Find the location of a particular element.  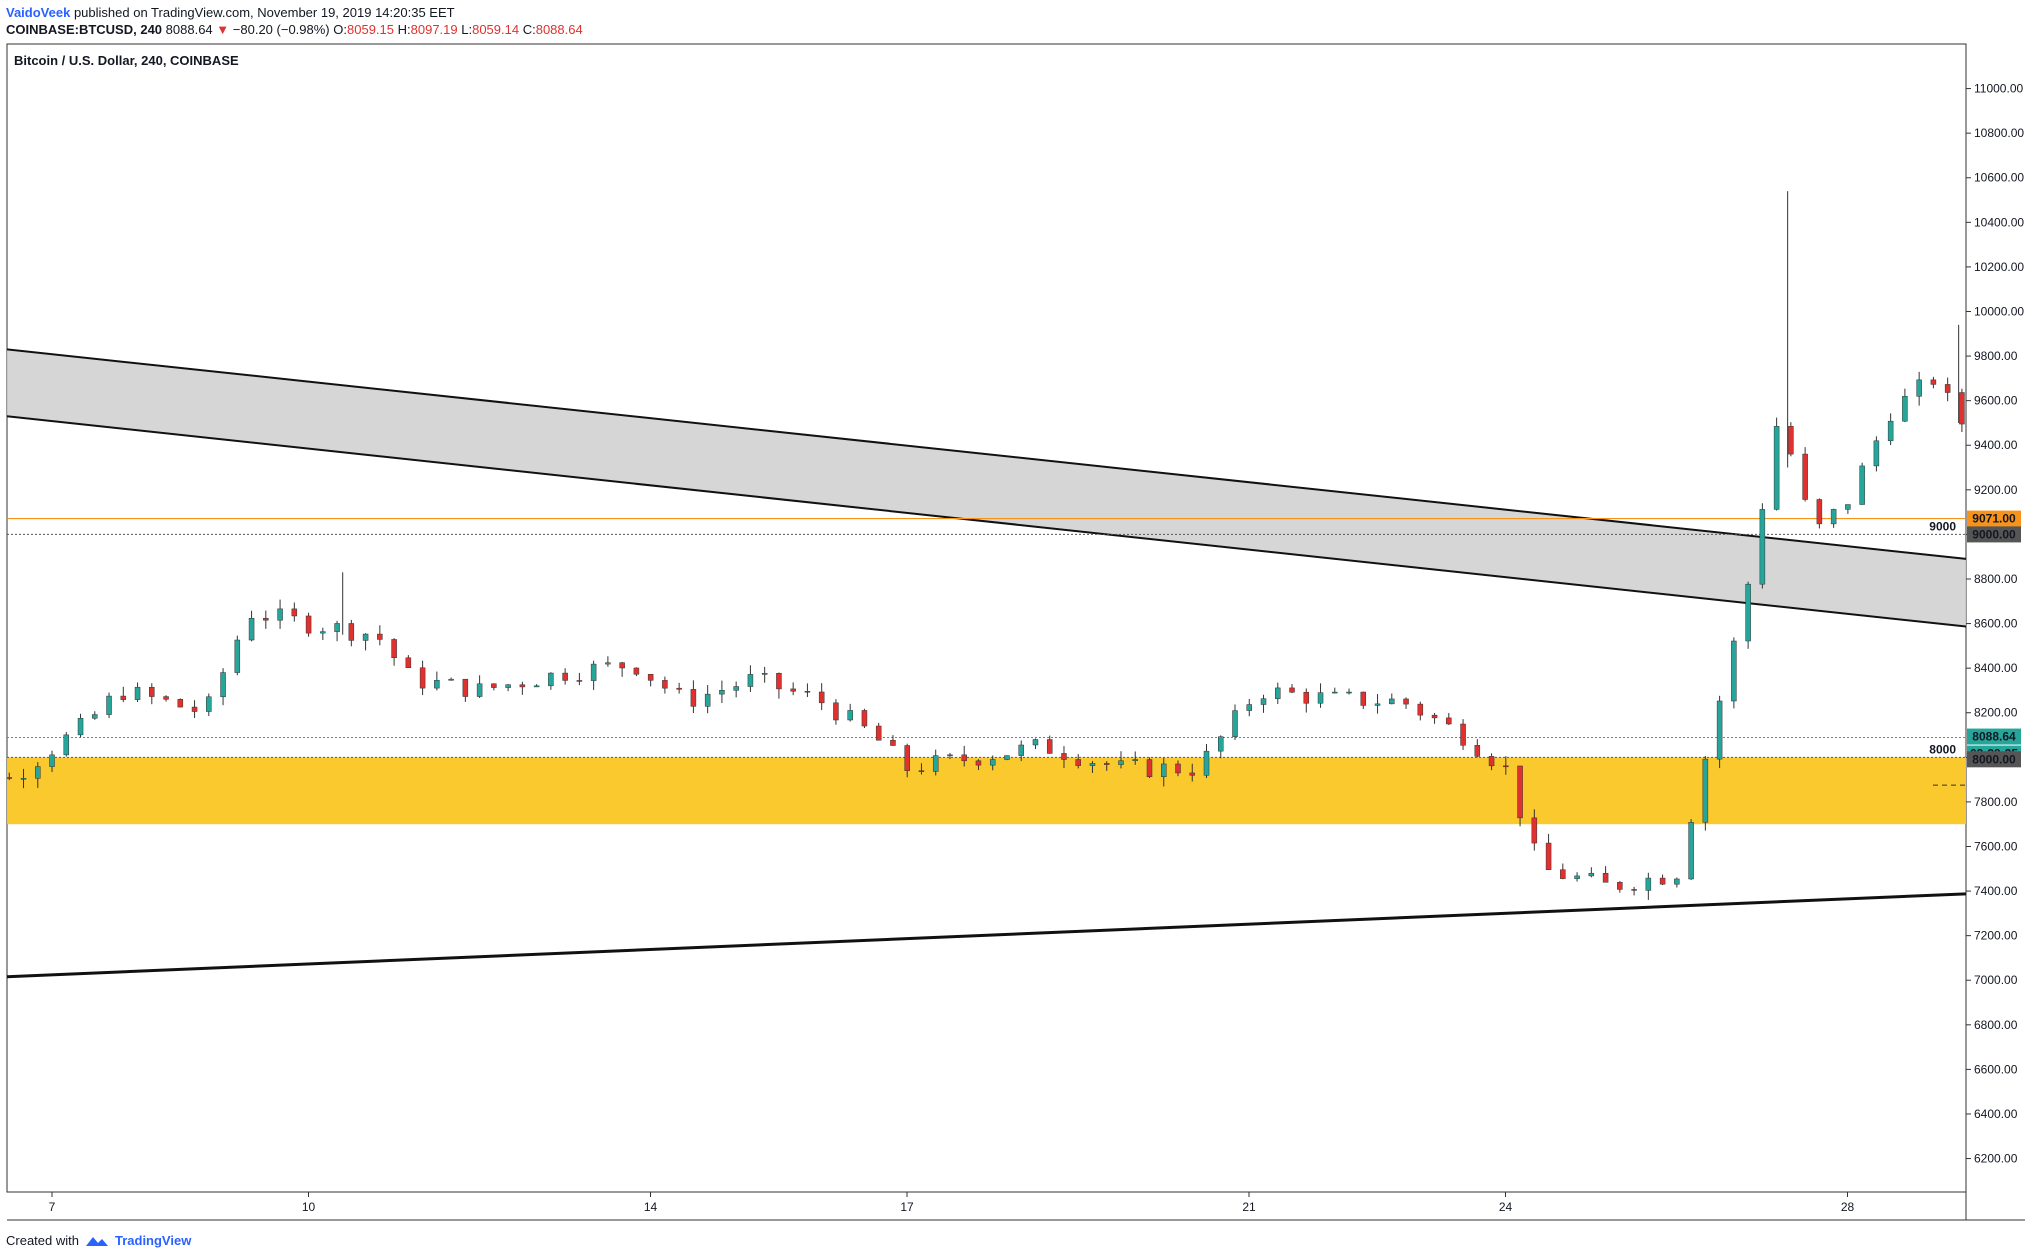

low-value: 8059.14 is located at coordinates (496, 29).